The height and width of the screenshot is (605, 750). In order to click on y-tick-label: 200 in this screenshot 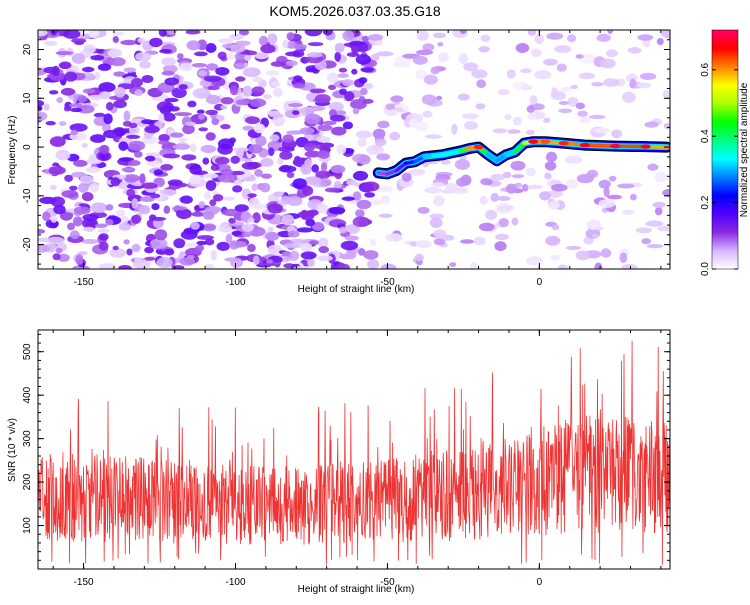, I will do `click(27, 481)`.